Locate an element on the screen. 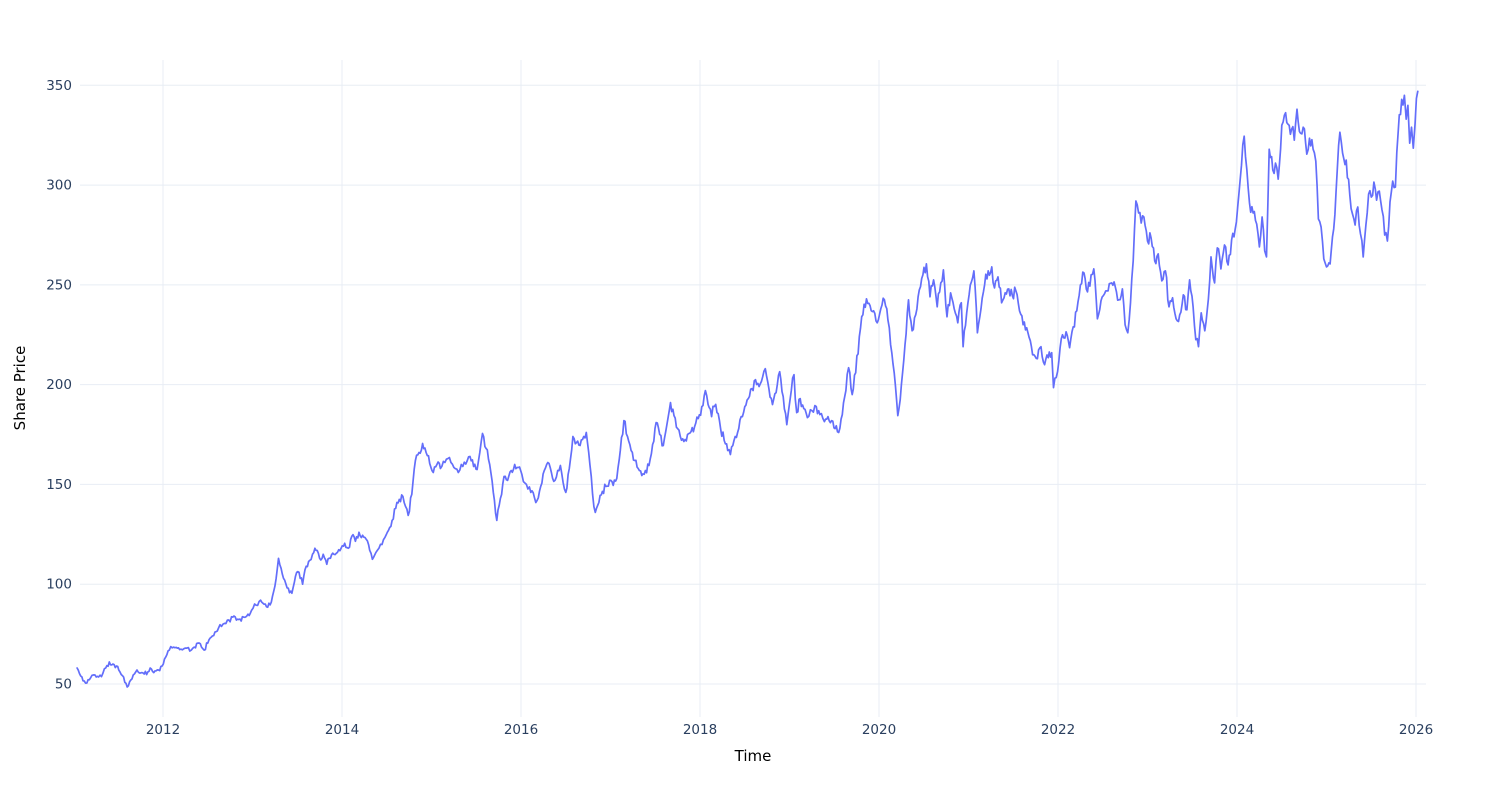 The image size is (1500, 800). x-tick-label: 2022 is located at coordinates (1058, 730).